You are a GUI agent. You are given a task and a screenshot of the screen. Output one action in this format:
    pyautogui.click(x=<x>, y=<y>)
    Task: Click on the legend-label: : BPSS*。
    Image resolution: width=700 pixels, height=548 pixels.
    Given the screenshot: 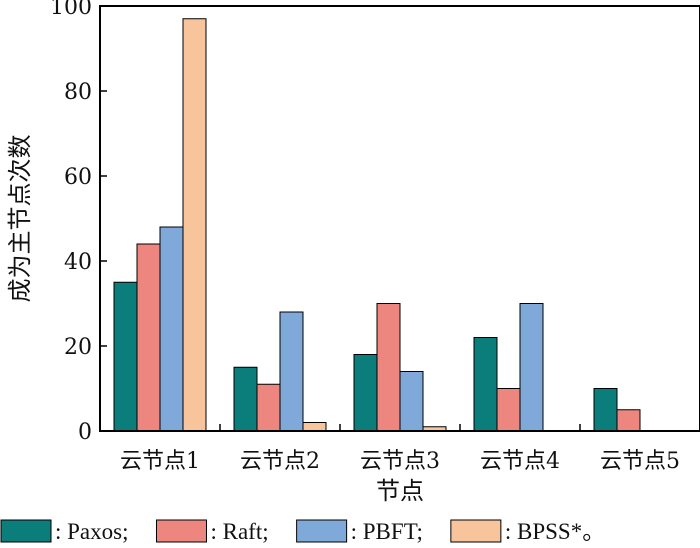 What is the action you would take?
    pyautogui.click(x=555, y=531)
    